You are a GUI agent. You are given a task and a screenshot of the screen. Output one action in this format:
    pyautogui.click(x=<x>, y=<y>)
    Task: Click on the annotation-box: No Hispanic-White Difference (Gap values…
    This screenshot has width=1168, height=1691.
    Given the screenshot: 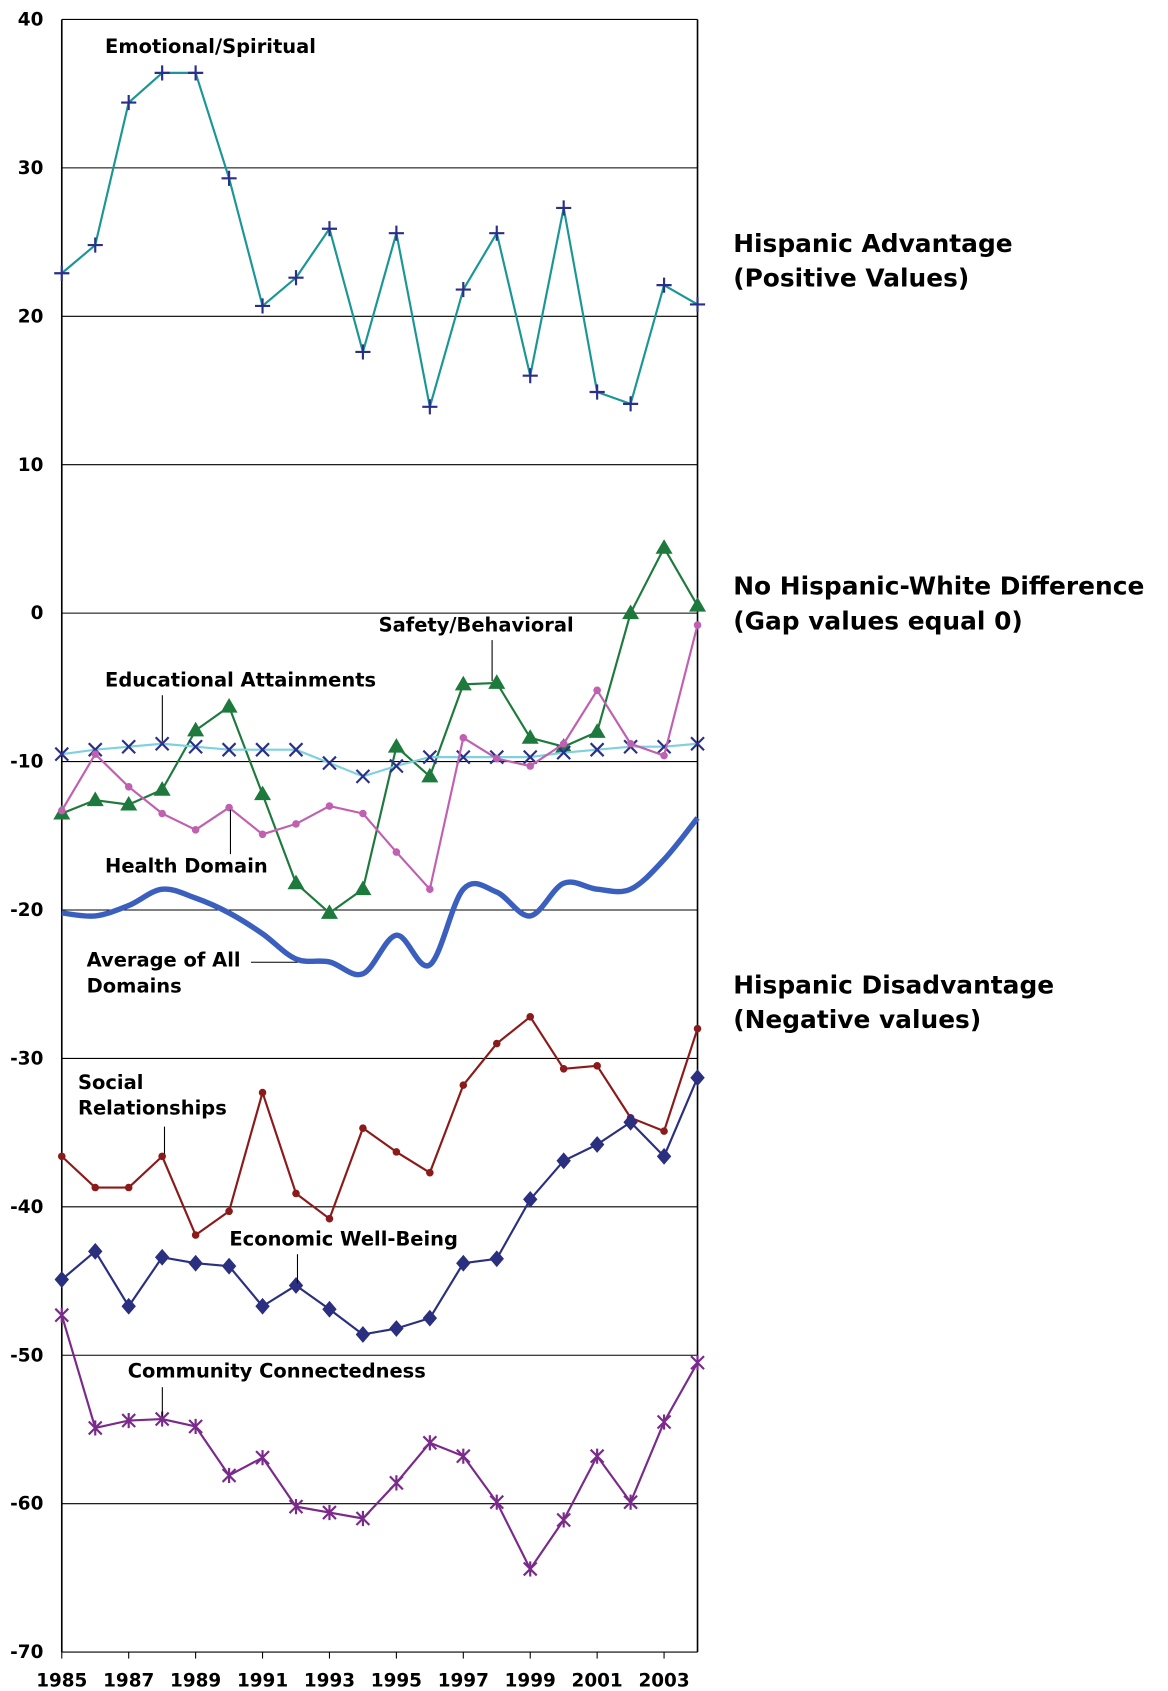 What is the action you would take?
    pyautogui.click(x=939, y=604)
    